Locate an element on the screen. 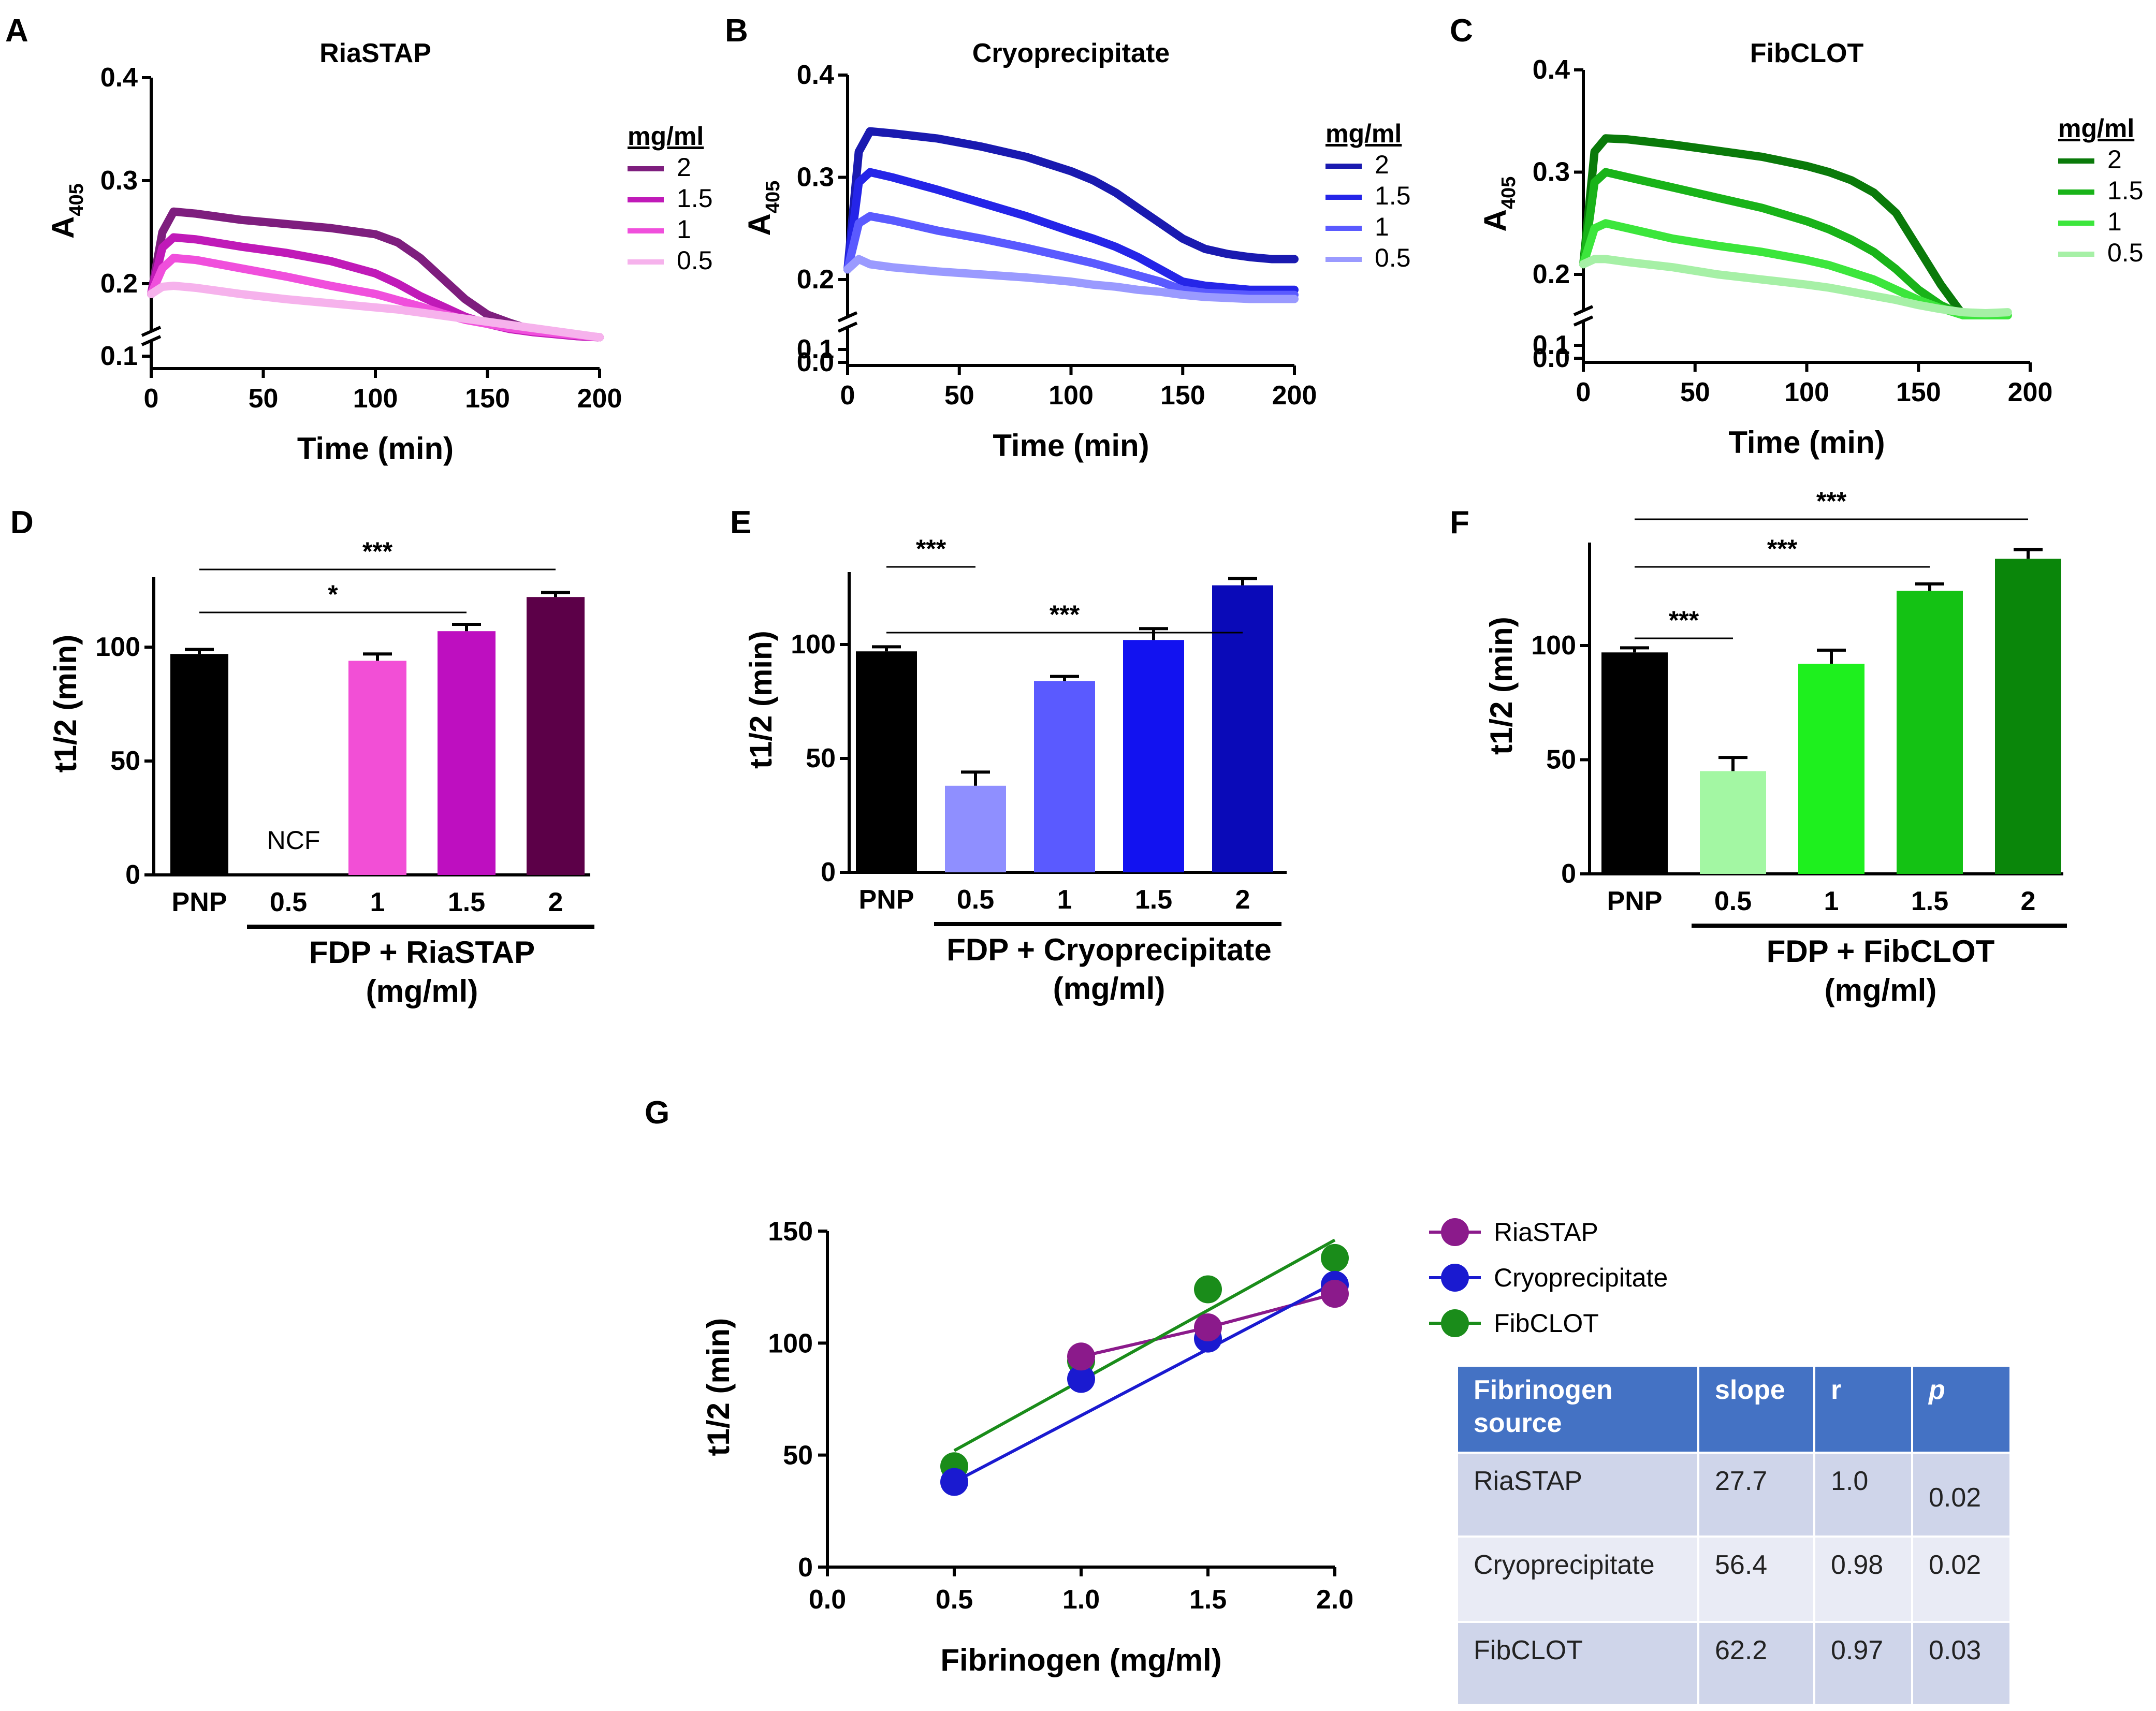  y-tick-label-c: 0.1 is located at coordinates (1552, 345).